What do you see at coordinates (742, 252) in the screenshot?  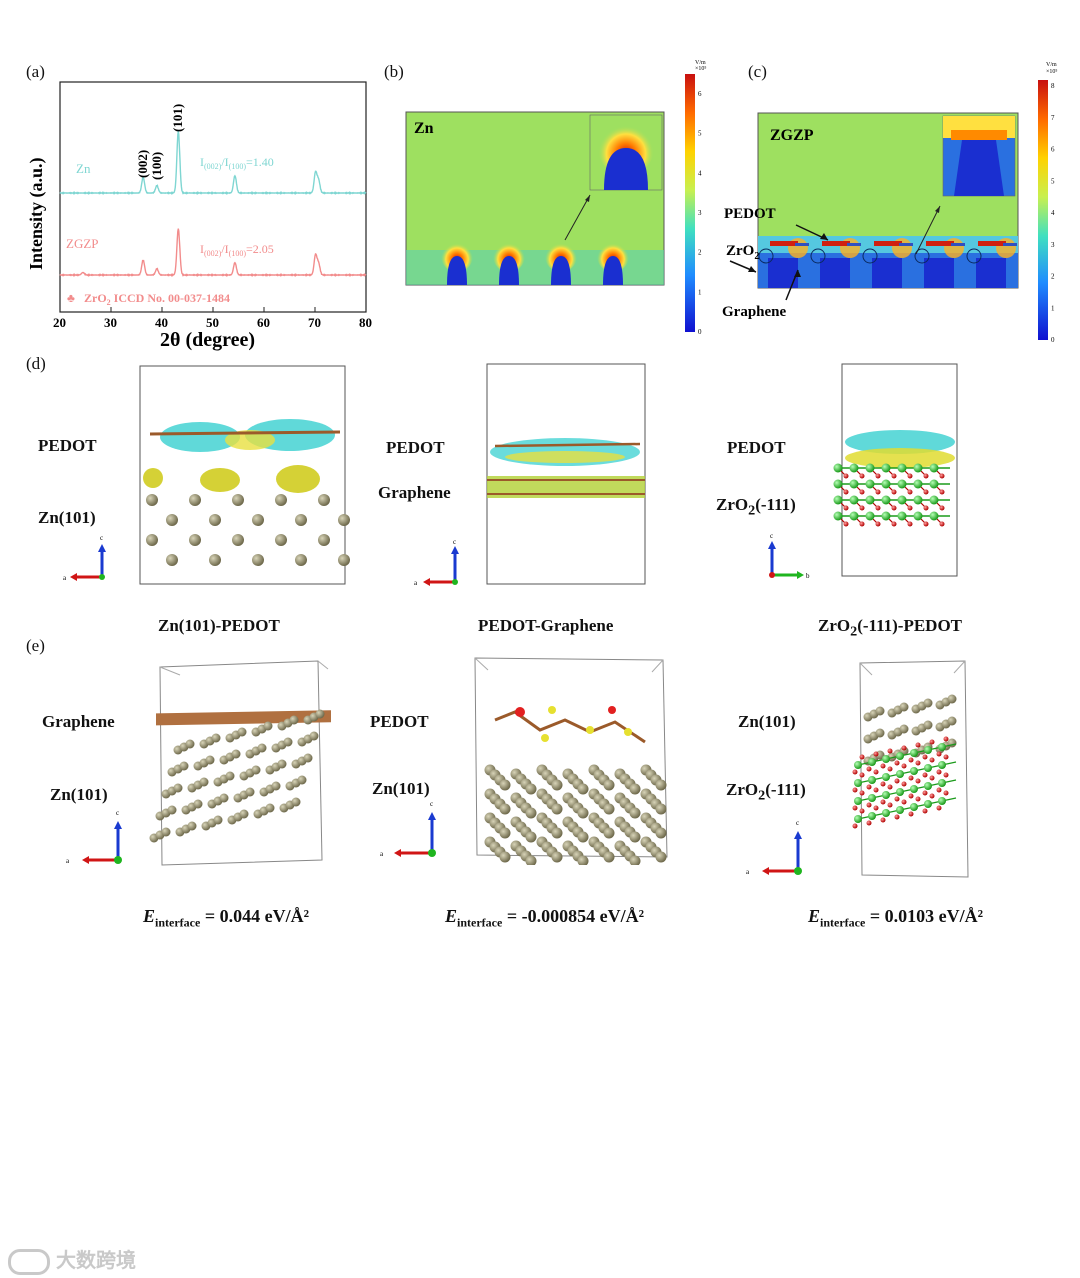 I see `label-zro2: ZrO2` at bounding box center [742, 252].